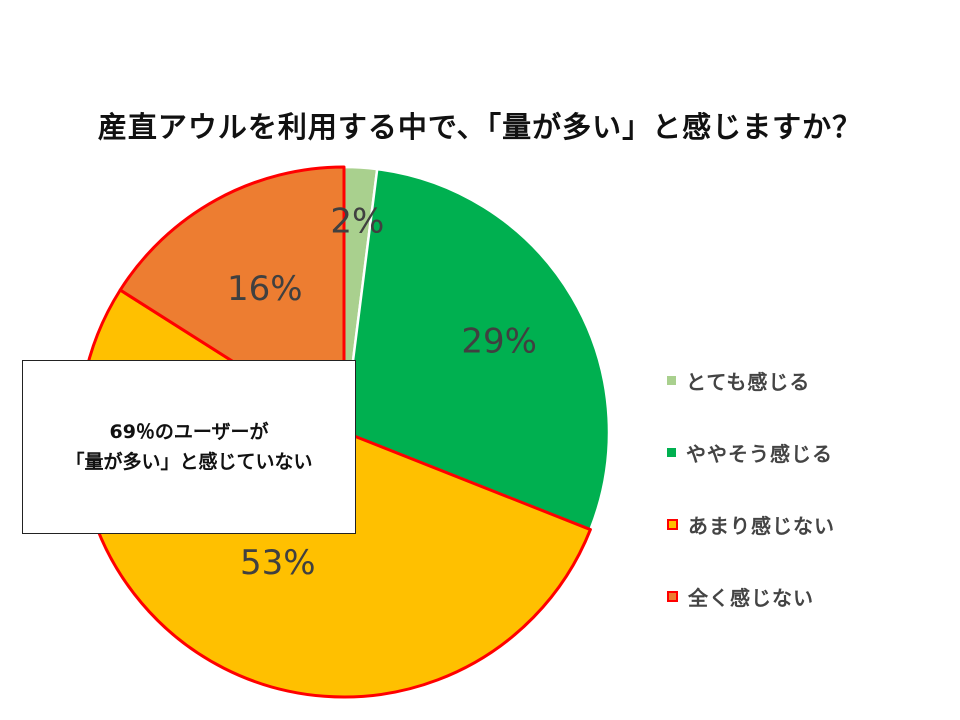  I want to click on callout-line-2: 「量が多い」と感じていない, so click(189, 462).